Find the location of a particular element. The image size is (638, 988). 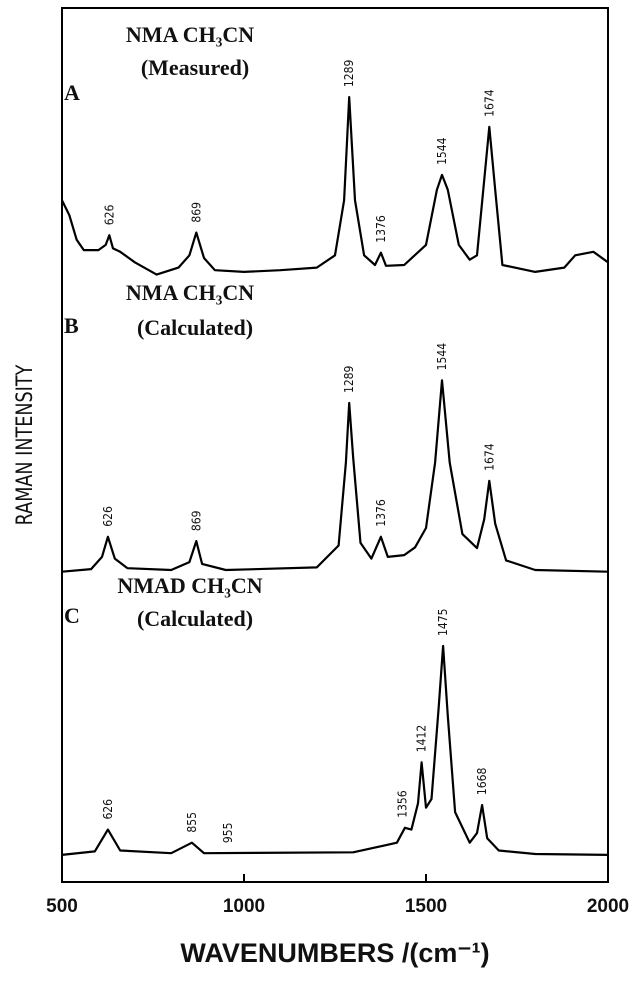

panel-letter: B is located at coordinates (71, 325).